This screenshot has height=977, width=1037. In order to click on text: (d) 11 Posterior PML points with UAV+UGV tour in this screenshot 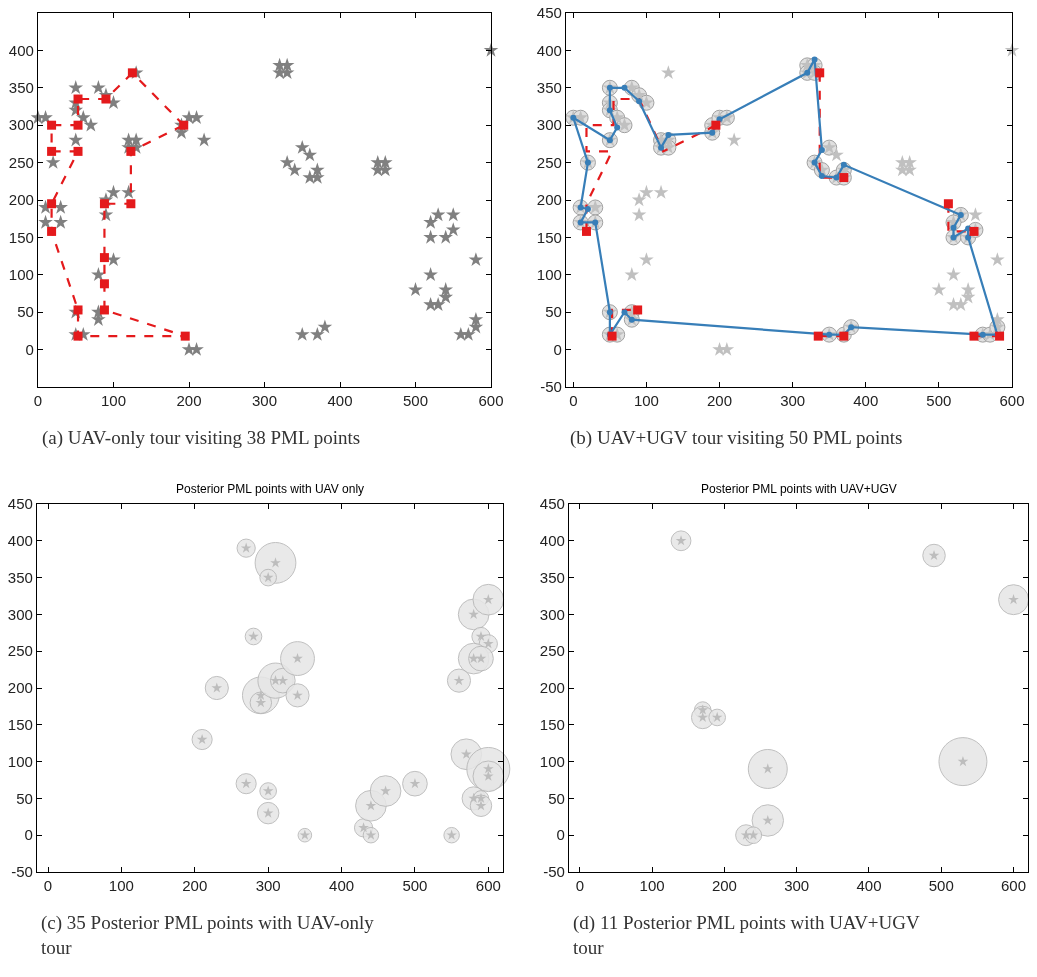, I will do `click(747, 935)`.